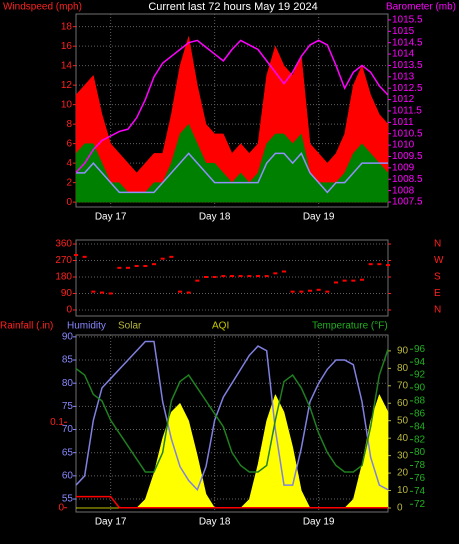 The height and width of the screenshot is (544, 459). I want to click on y-tick-label: 180, so click(63, 277).